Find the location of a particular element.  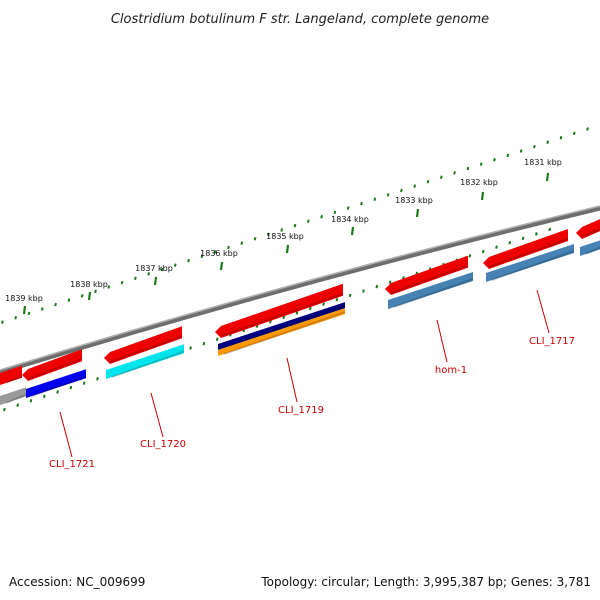

gene-label-cli-1720: CLI_1720 is located at coordinates (163, 444).